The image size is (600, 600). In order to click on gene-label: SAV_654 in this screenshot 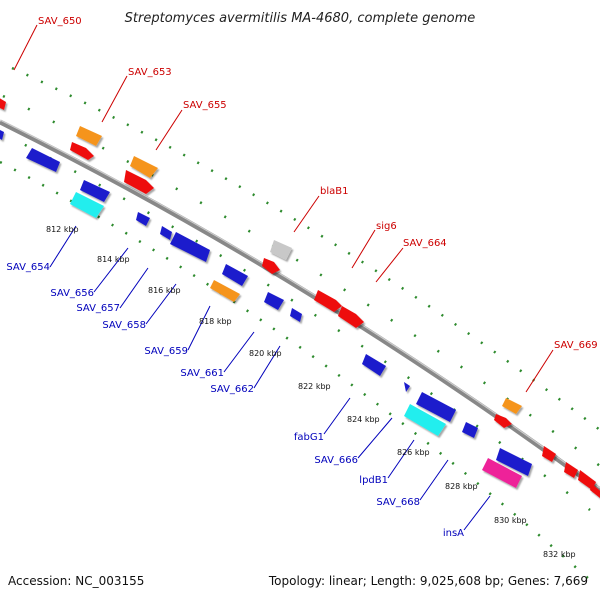, I will do `click(28, 267)`.